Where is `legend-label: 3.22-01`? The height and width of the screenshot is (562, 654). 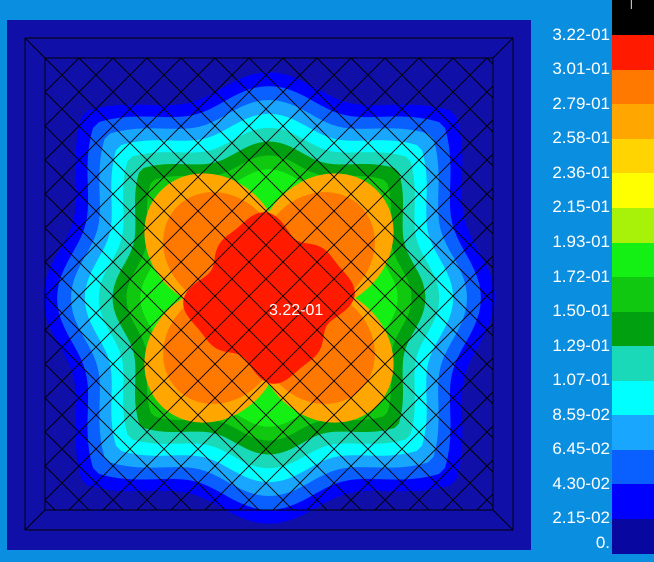 legend-label: 3.22-01 is located at coordinates (581, 34).